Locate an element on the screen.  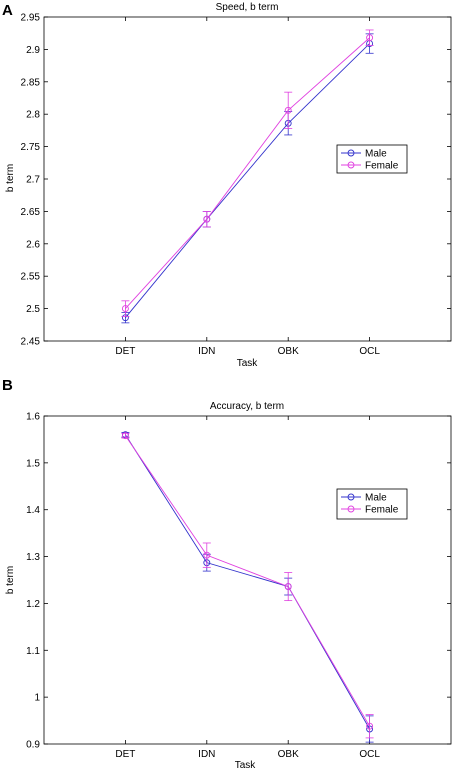
legend-marker-male-b is located at coordinates (351, 497).